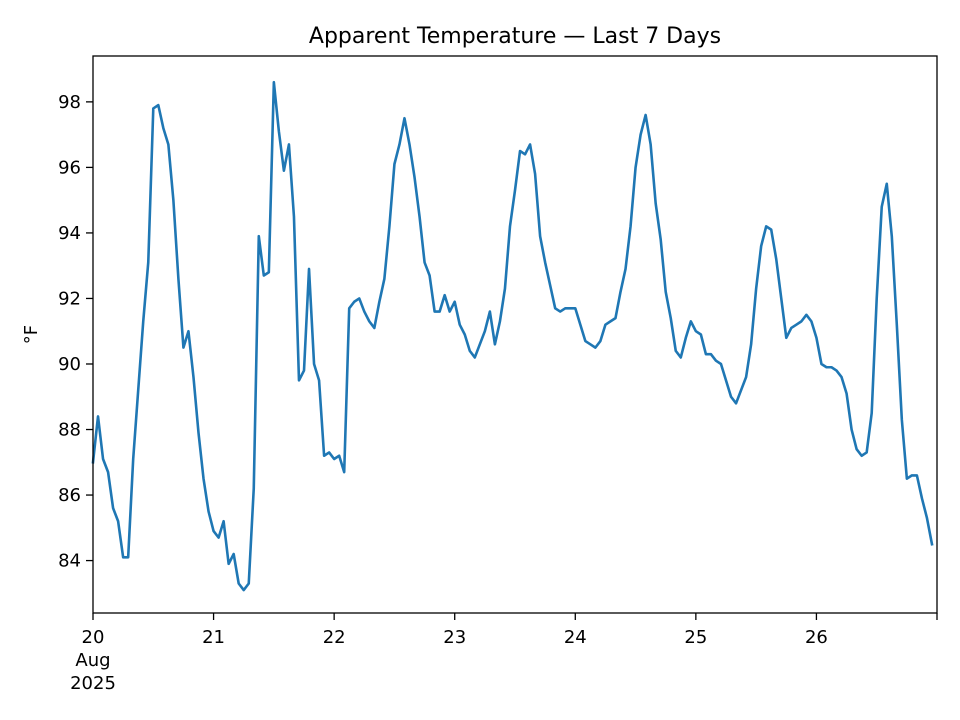  Describe the element at coordinates (75, 332) in the screenshot. I see `y-axis: 84 86 88 90 92 94 96 98` at that location.